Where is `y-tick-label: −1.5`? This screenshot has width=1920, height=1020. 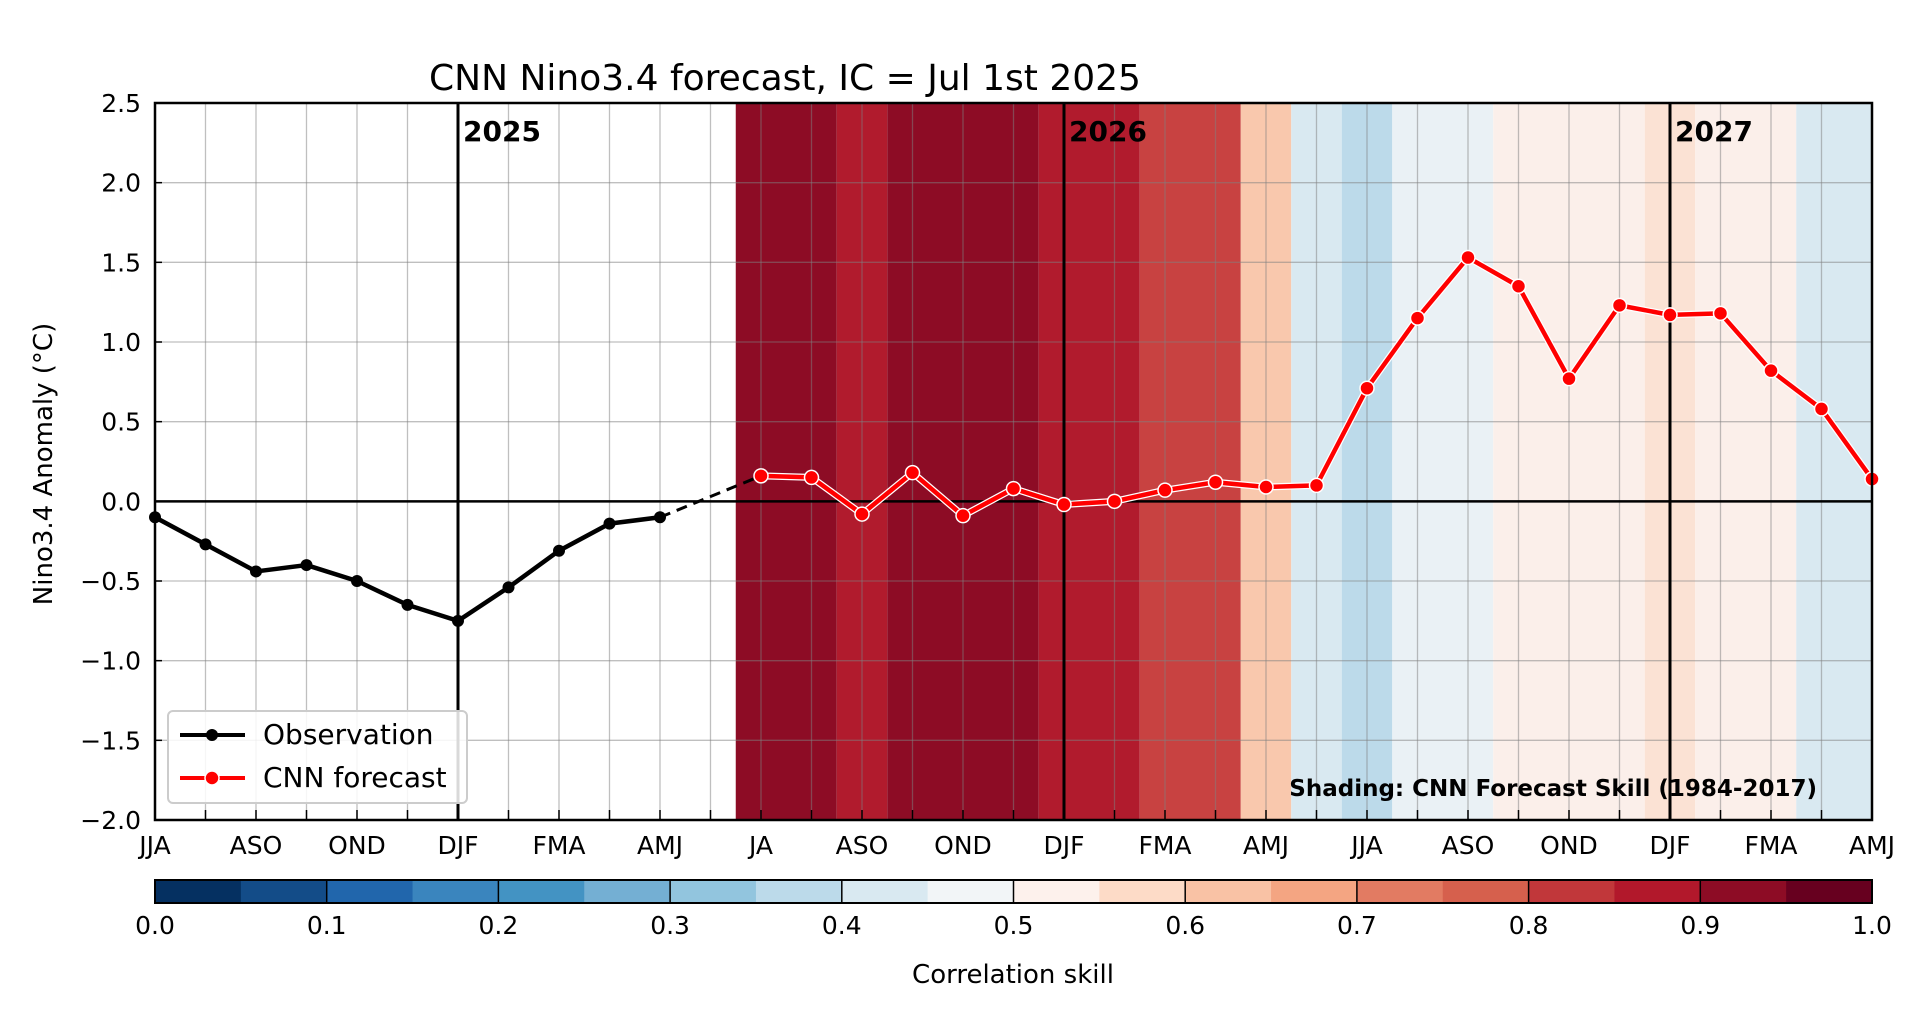 y-tick-label: −1.5 is located at coordinates (110, 740).